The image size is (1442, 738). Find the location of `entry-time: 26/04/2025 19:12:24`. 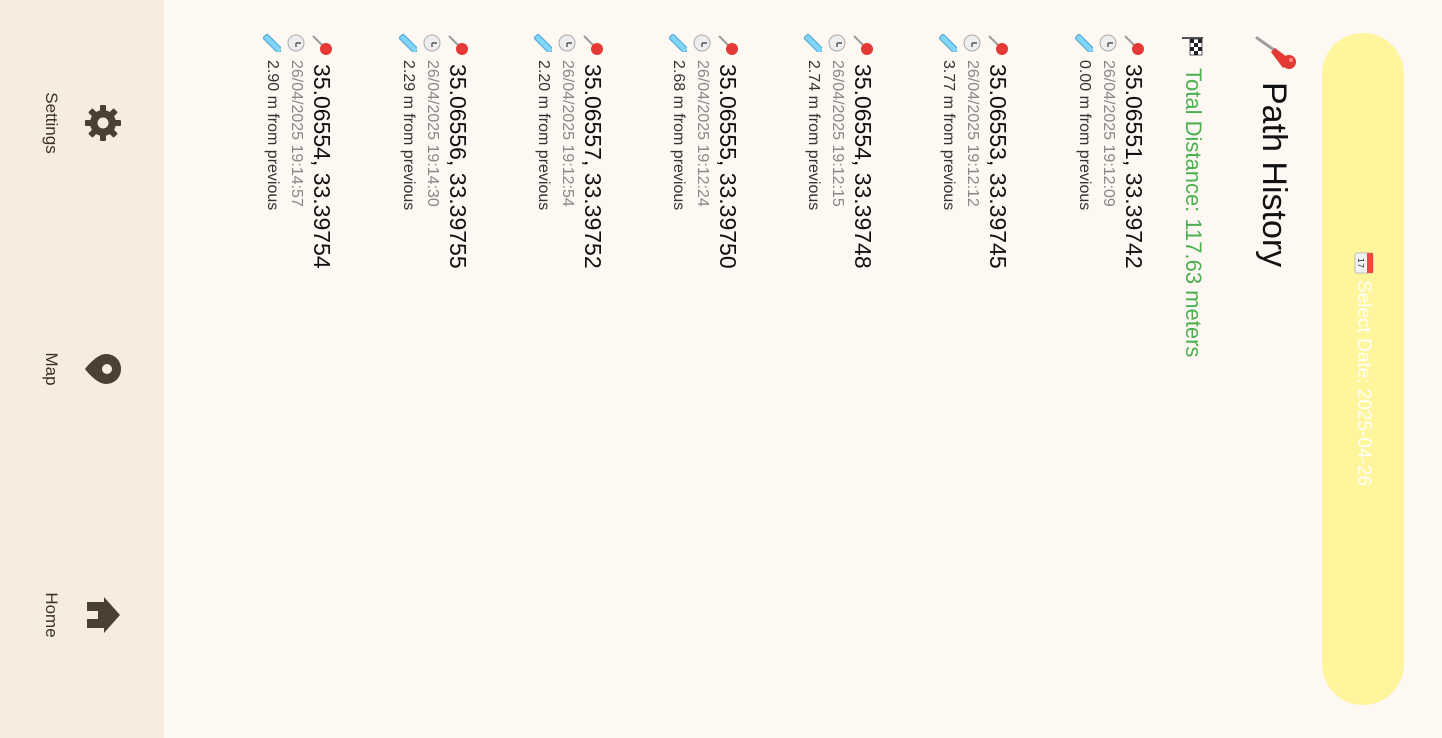

entry-time: 26/04/2025 19:12:24 is located at coordinates (702, 133).